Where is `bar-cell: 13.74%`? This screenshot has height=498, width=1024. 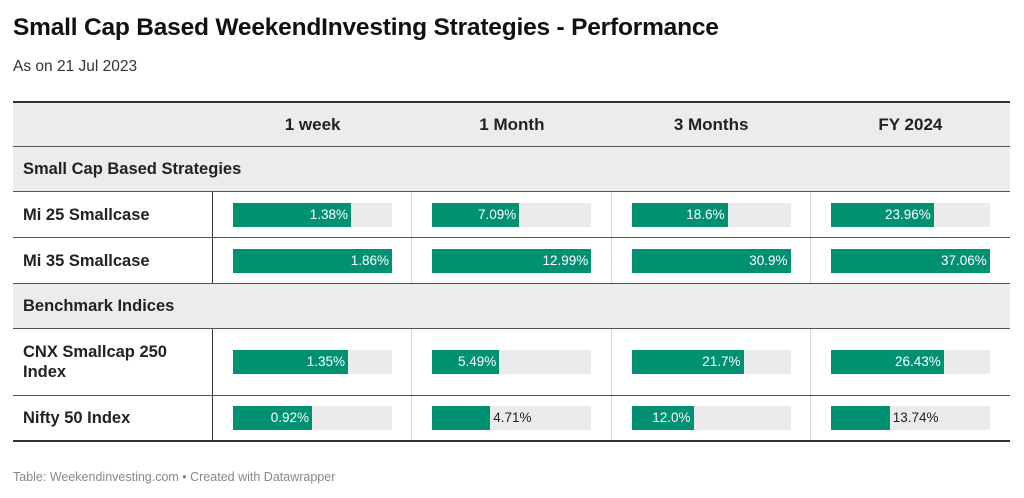 bar-cell: 13.74% is located at coordinates (910, 418).